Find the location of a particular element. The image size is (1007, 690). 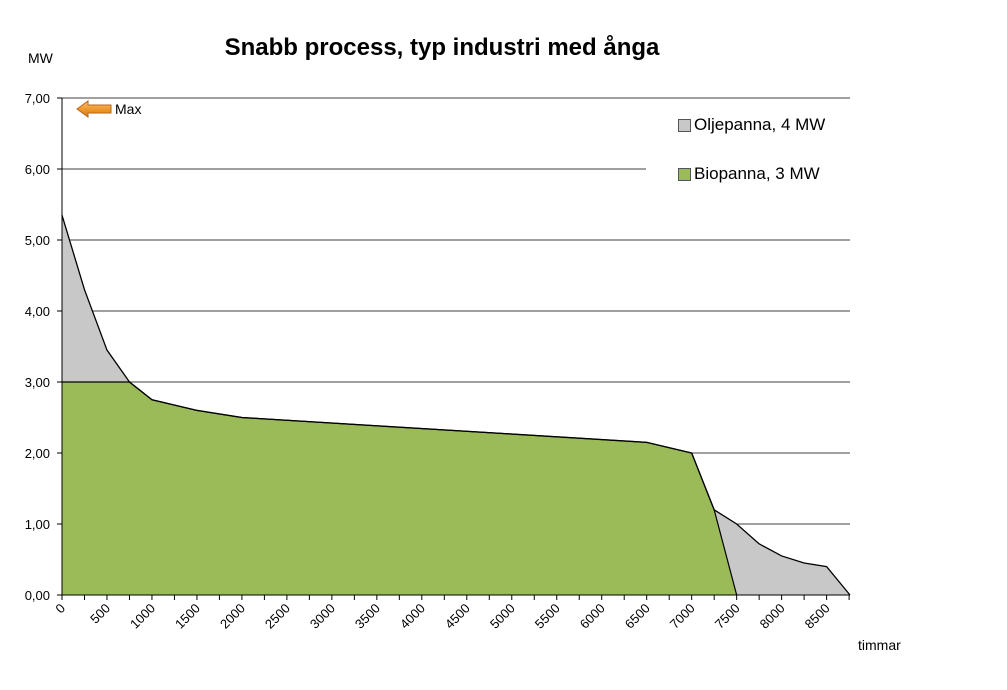

y-tick-label: 2,00 is located at coordinates (37, 453).